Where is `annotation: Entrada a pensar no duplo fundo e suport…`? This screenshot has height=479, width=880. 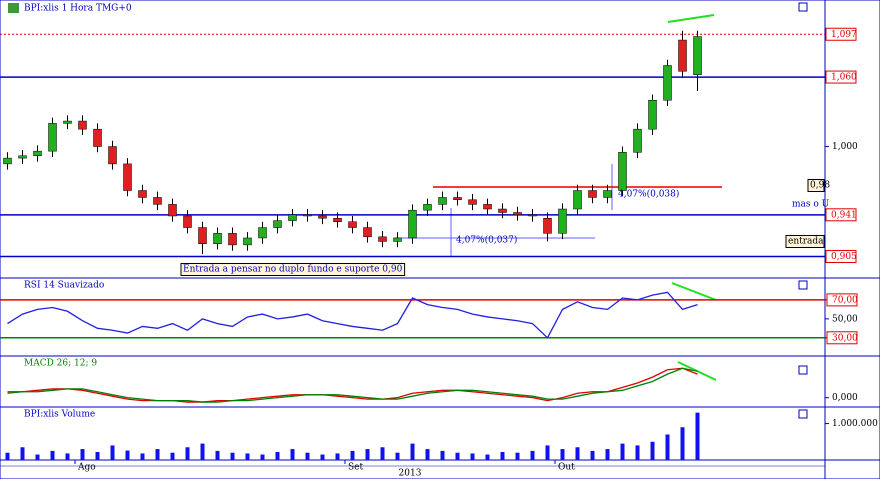
annotation: Entrada a pensar no duplo fundo e suport… is located at coordinates (293, 270).